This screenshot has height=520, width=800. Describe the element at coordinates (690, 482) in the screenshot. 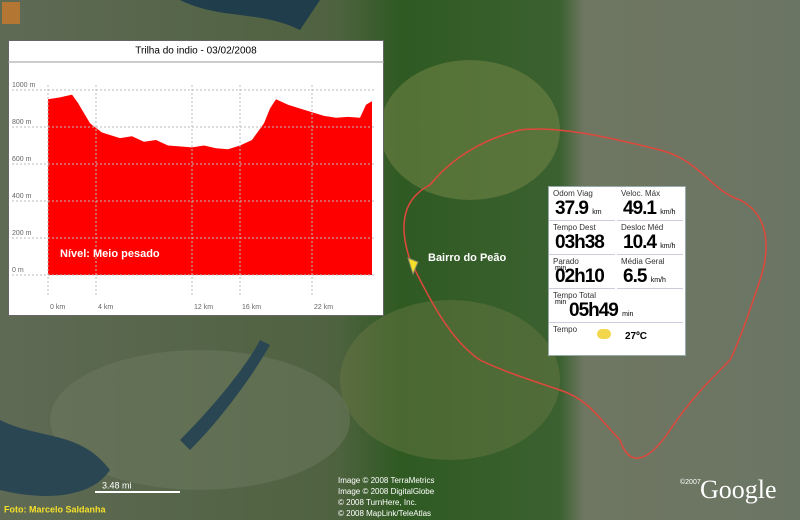

I see `copyright: ©2007` at that location.